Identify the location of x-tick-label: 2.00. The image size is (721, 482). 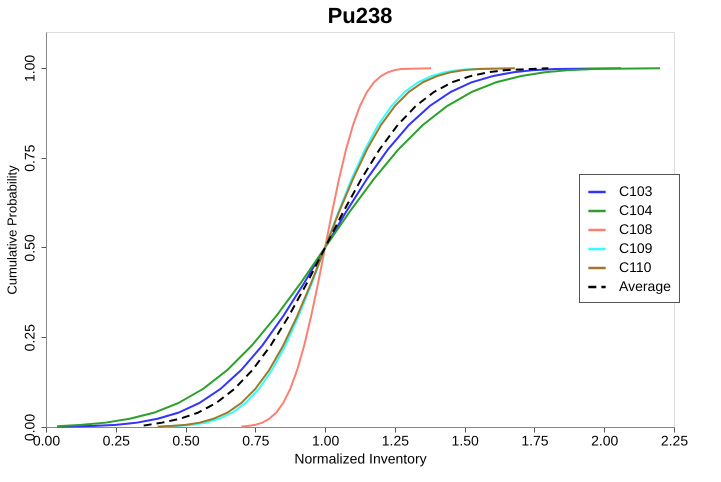
(605, 440).